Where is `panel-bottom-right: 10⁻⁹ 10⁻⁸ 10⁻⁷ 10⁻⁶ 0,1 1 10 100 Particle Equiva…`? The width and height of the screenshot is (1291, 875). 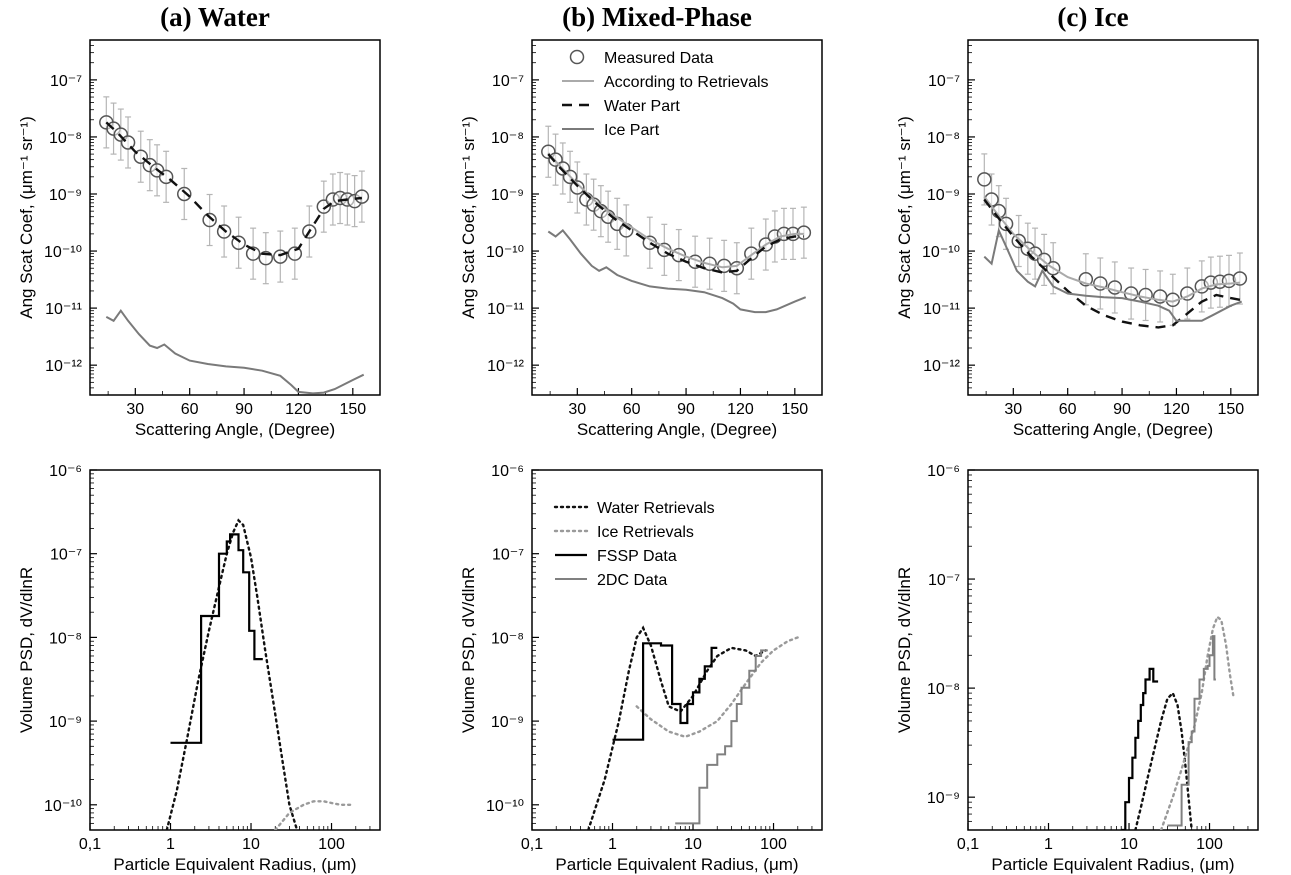 panel-bottom-right: 10⁻⁹ 10⁻⁸ 10⁻⁷ 10⁻⁶ 0,1 1 10 100 Particle Equiva… is located at coordinates (1077, 668).